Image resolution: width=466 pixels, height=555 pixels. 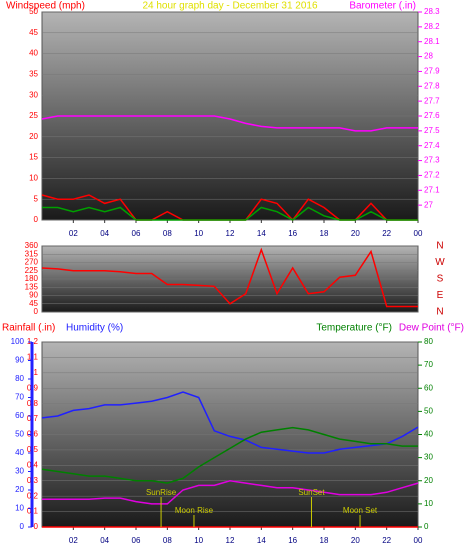 I want to click on y-tick-label: 90, so click(x=33, y=295).